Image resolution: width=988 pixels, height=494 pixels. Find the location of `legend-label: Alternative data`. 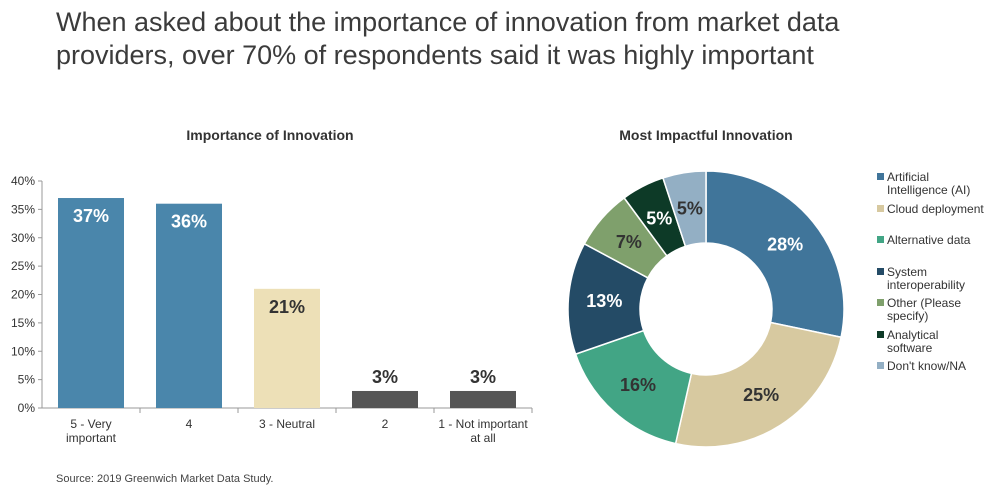

legend-label: Alternative data is located at coordinates (929, 240).